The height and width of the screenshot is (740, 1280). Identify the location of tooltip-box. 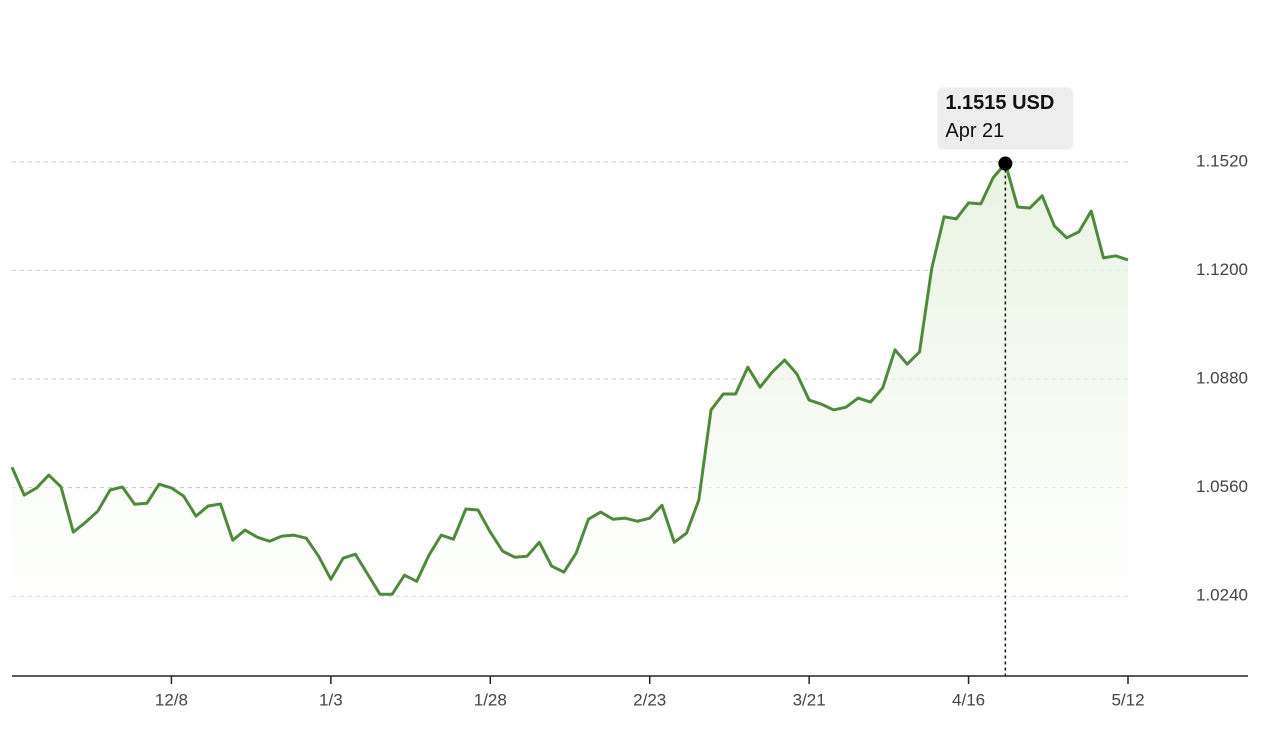
(1005, 118).